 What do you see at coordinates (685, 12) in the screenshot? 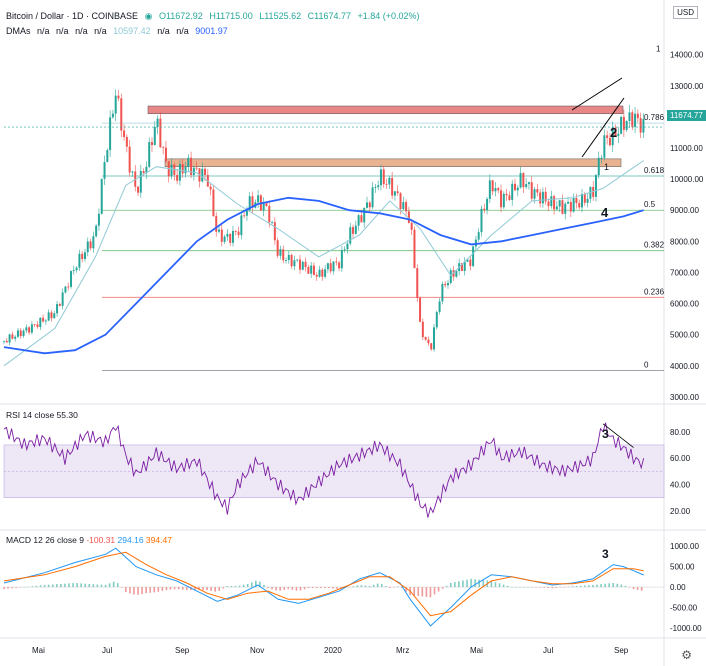
I see `currency-badge: USD` at bounding box center [685, 12].